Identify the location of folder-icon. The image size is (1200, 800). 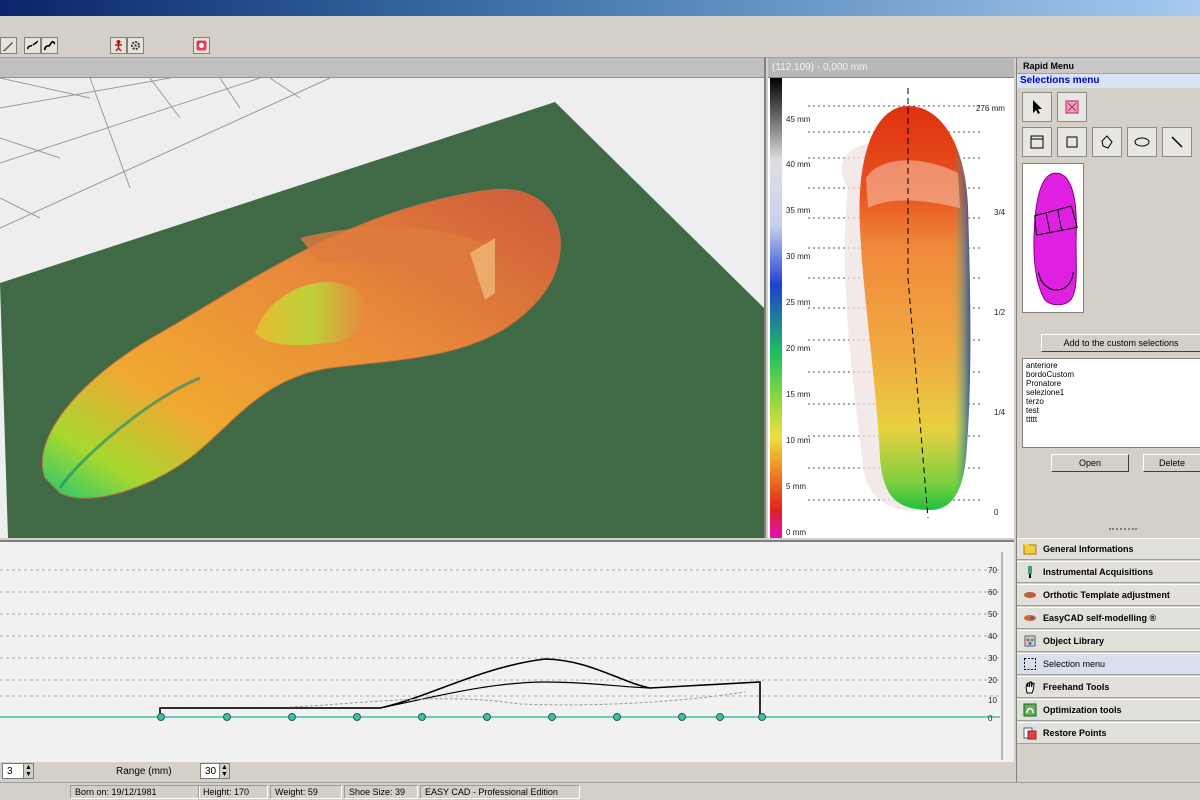
(1030, 549).